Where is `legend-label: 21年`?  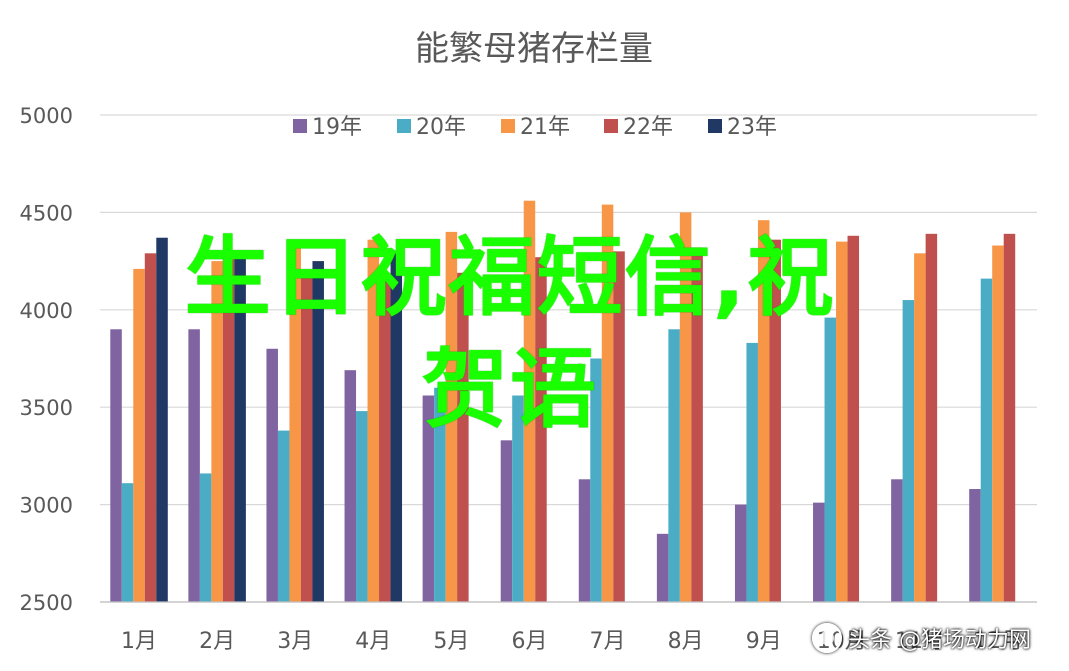
legend-label: 21年 is located at coordinates (545, 127).